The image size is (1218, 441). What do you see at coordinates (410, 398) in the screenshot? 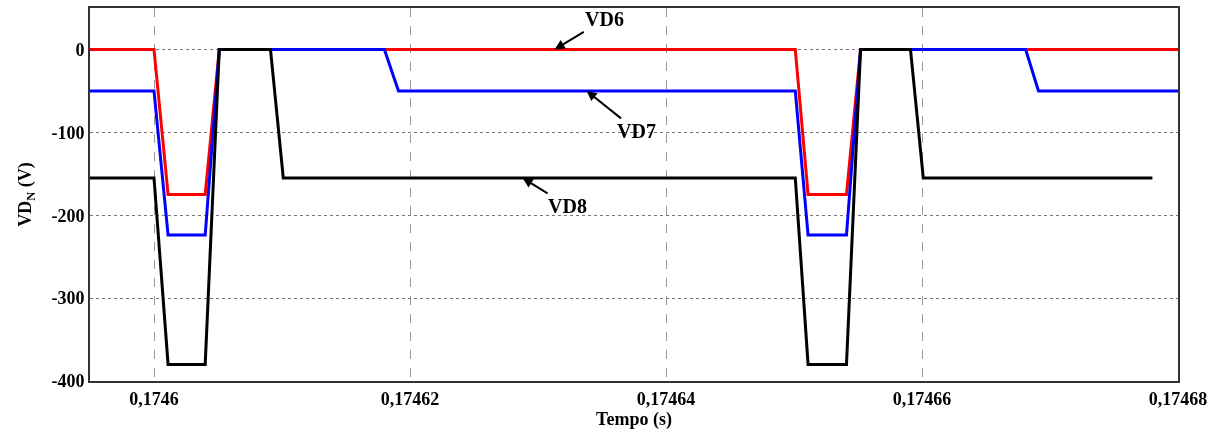
I see `x-tick-label: 0,17462` at bounding box center [410, 398].